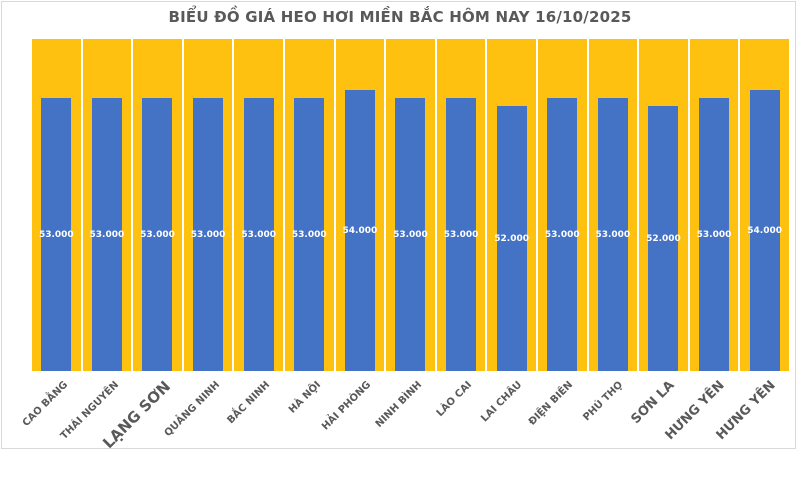 The image size is (800, 482). I want to click on category-label: SƠN LA, so click(653, 403).